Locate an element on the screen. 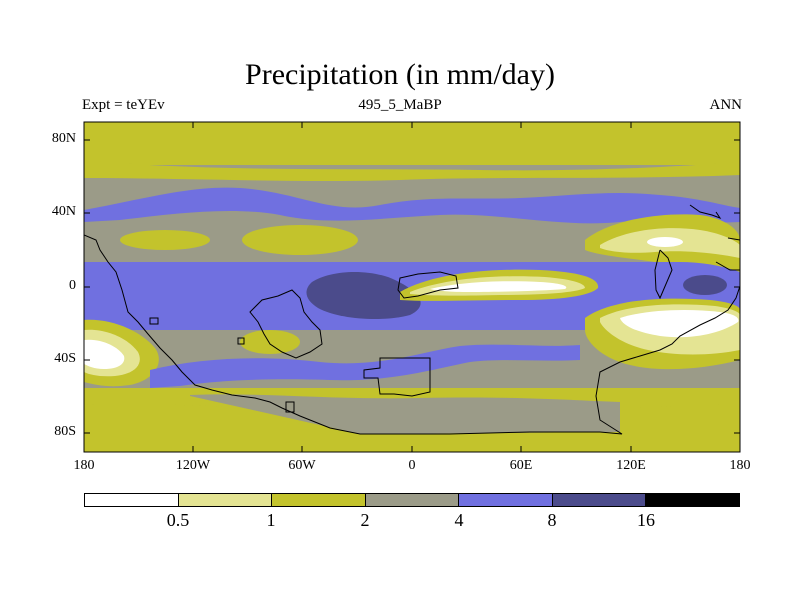  lat-label-80n: 80N is located at coordinates (63, 138).